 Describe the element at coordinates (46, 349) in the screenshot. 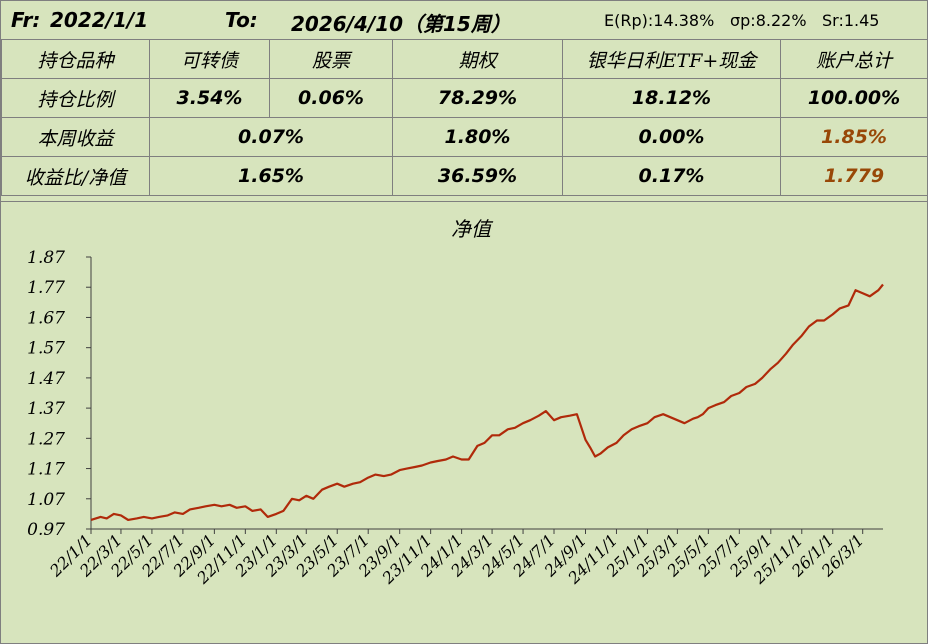

I see `y-tick-label: 1.57` at that location.